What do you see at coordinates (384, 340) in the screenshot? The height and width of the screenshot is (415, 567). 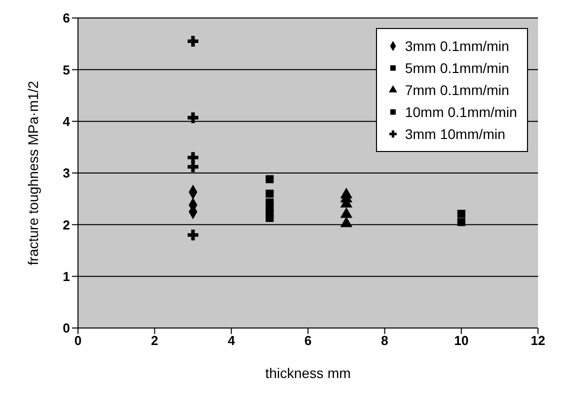 I see `x-tick-label: 8` at bounding box center [384, 340].